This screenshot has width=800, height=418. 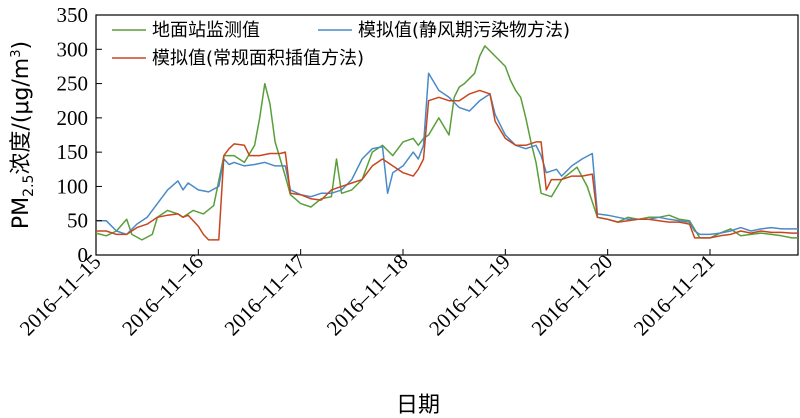 I want to click on y-tick-label: 300, so click(x=73, y=49).